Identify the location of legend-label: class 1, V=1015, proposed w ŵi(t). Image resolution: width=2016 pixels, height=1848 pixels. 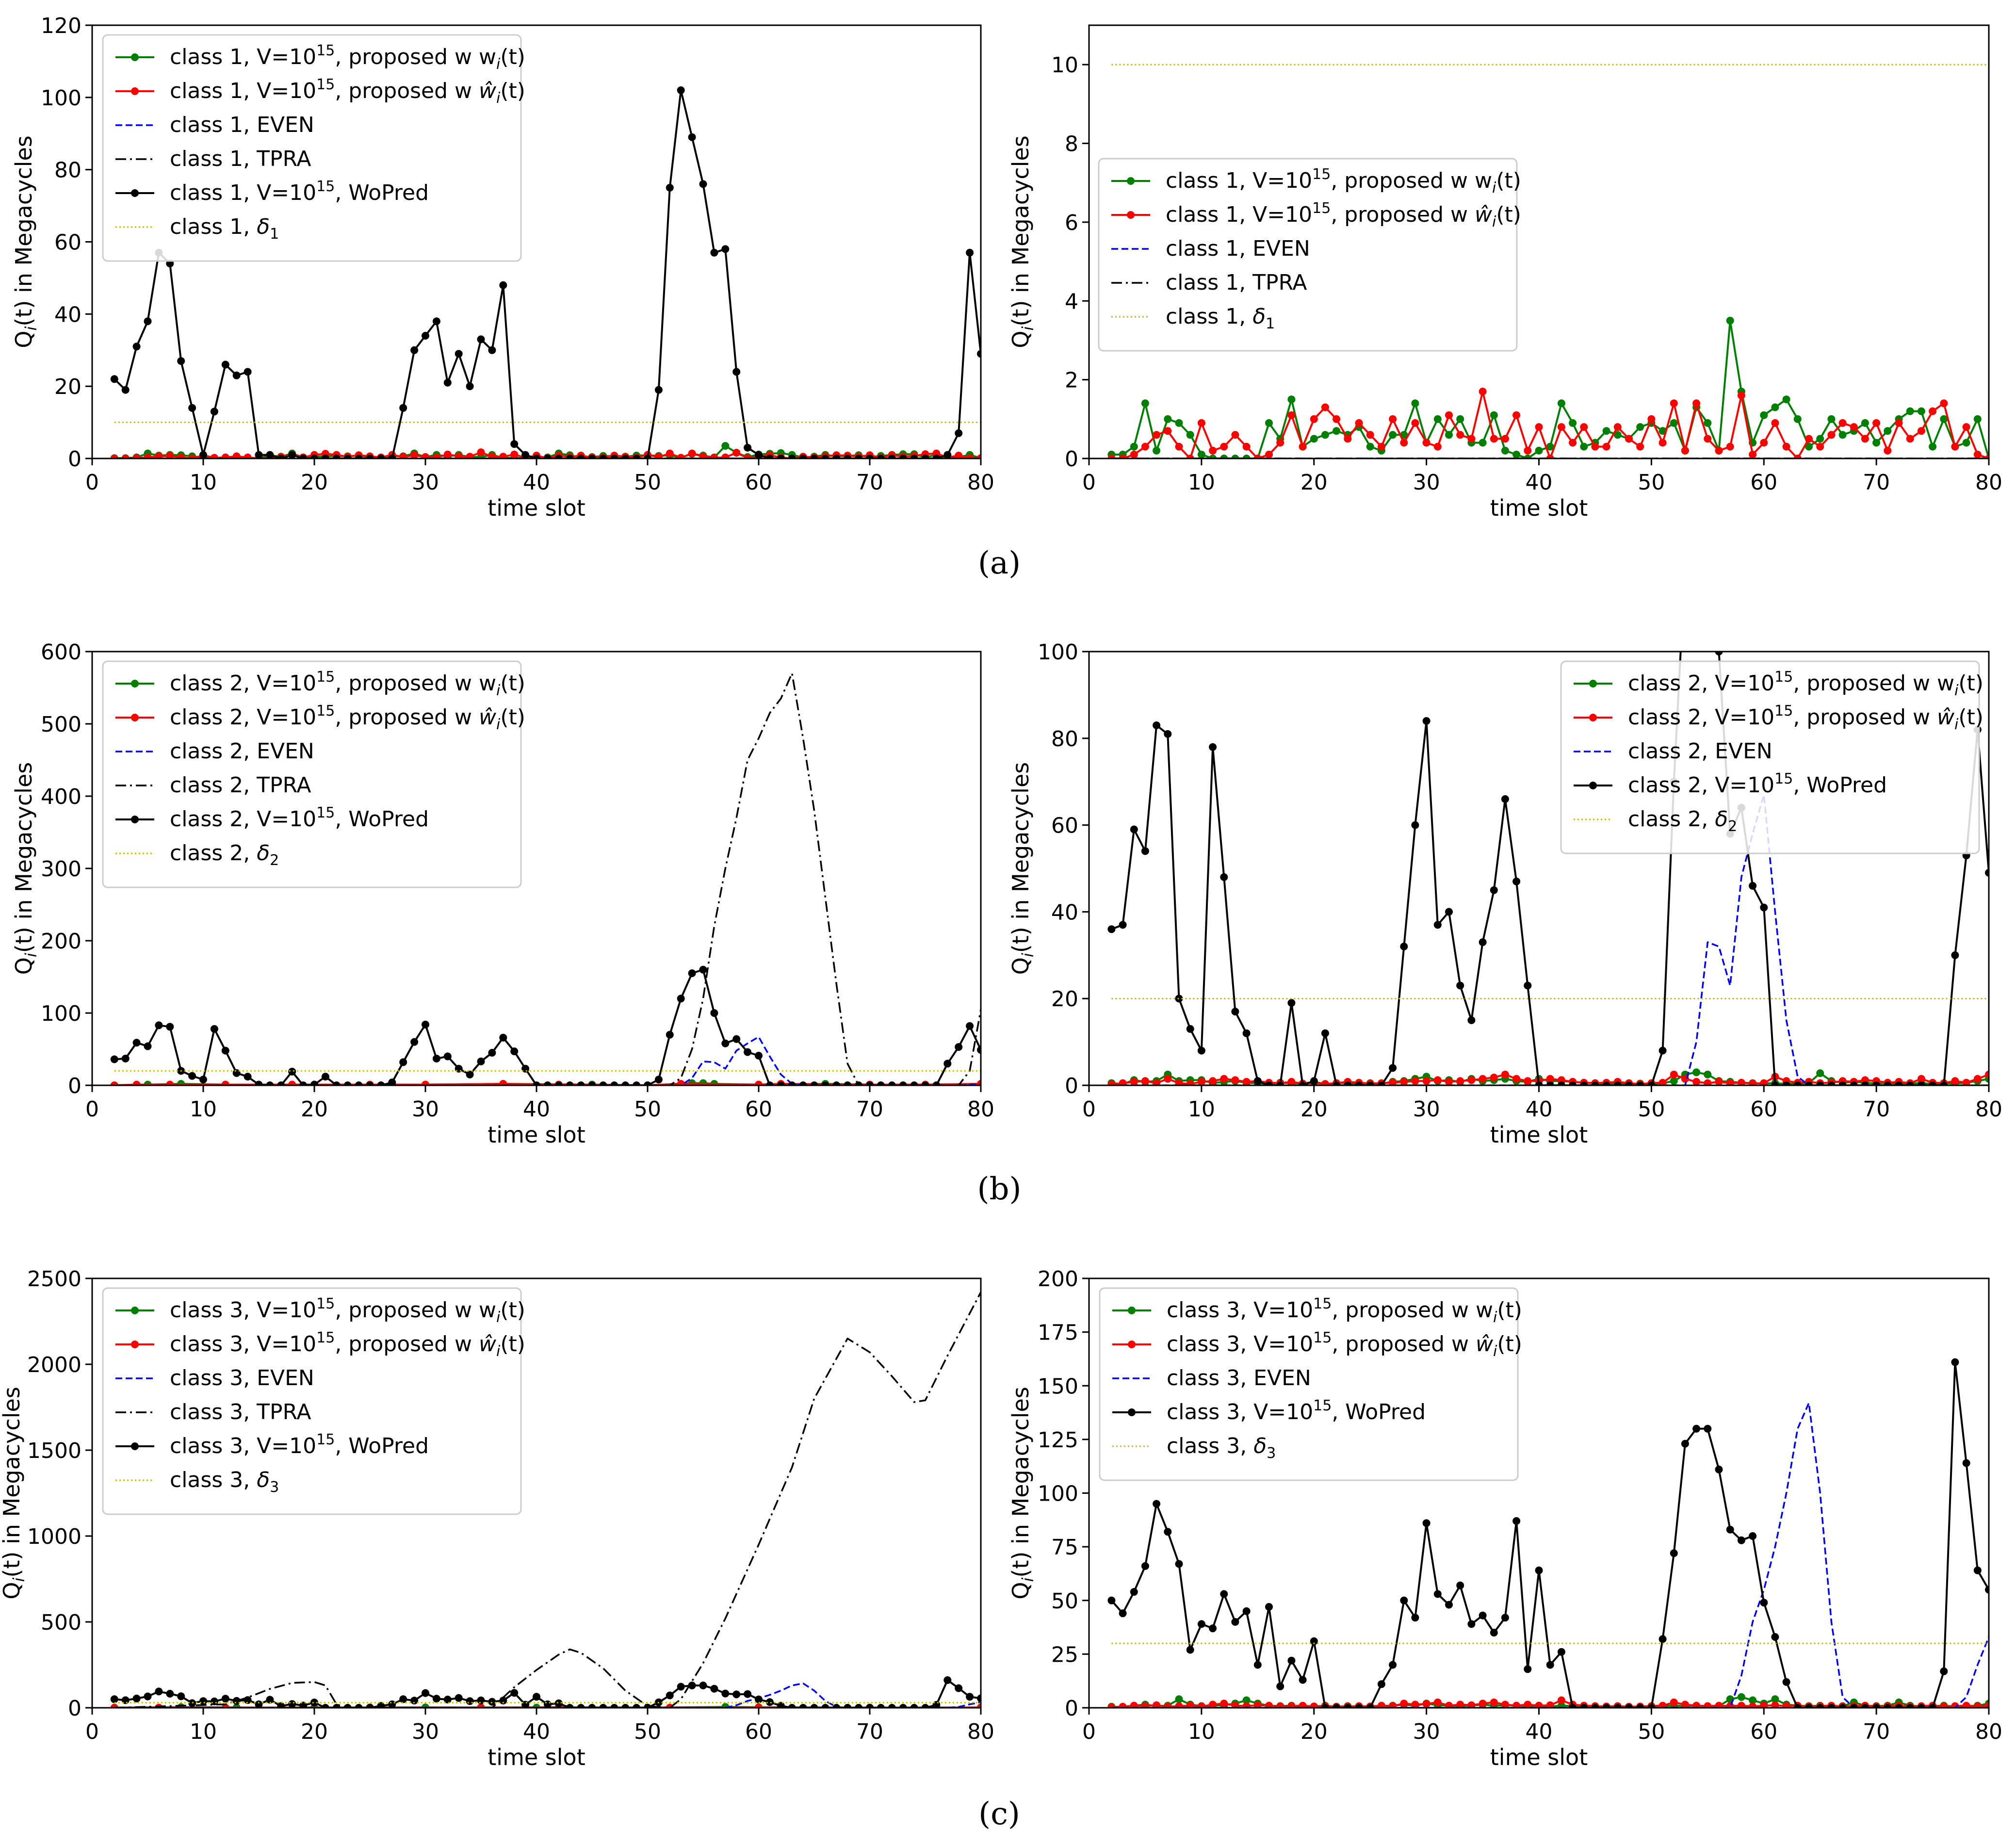
(1343, 215).